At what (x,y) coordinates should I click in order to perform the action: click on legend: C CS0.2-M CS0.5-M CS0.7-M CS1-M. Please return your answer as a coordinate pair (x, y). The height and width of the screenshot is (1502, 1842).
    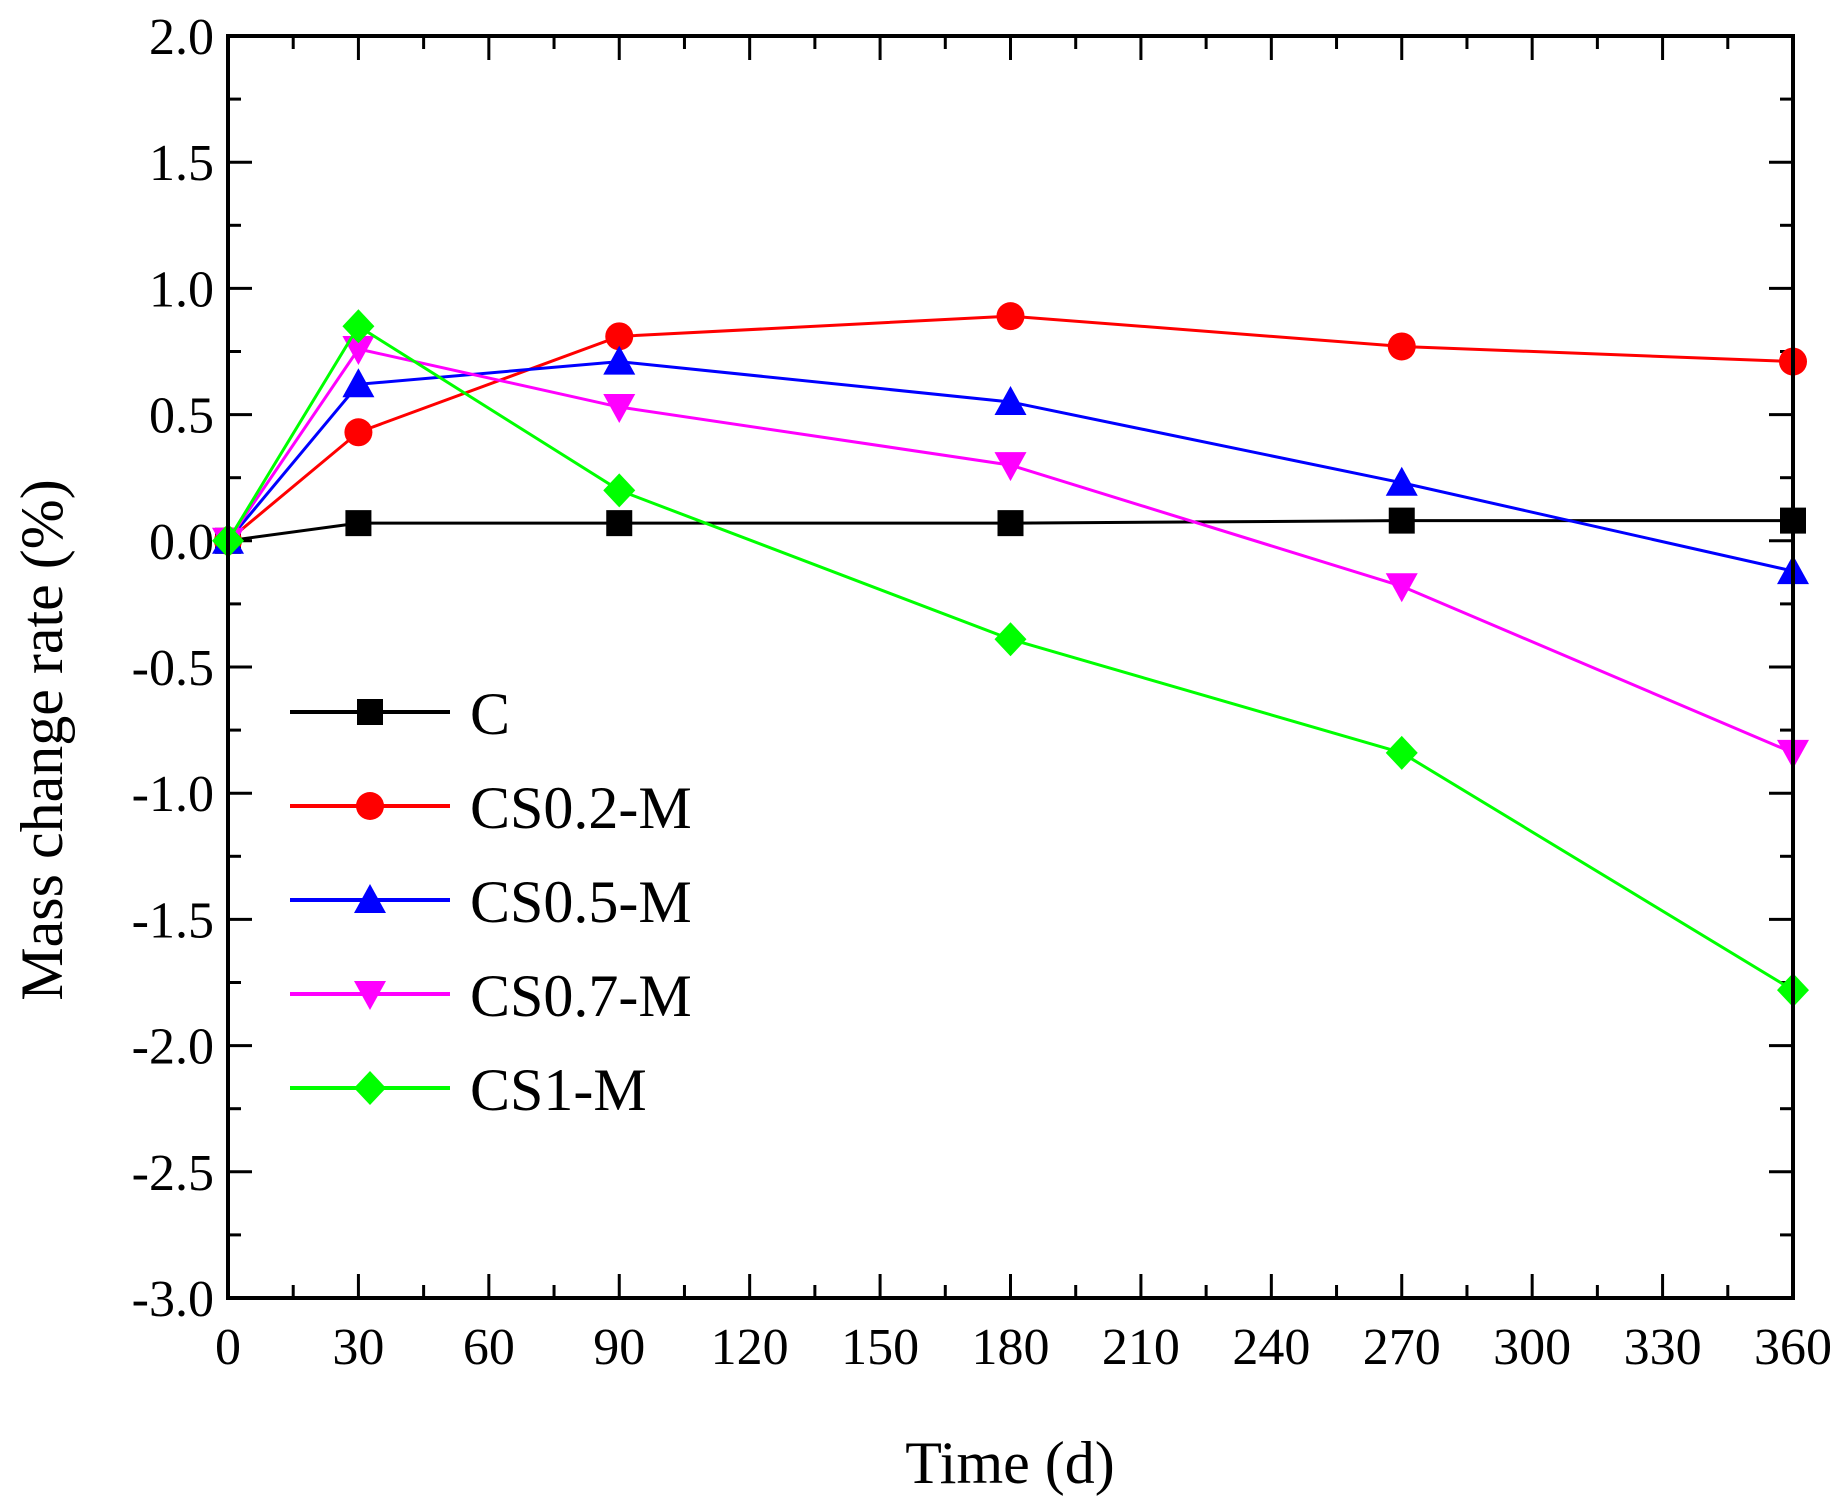
    Looking at the image, I should click on (491, 902).